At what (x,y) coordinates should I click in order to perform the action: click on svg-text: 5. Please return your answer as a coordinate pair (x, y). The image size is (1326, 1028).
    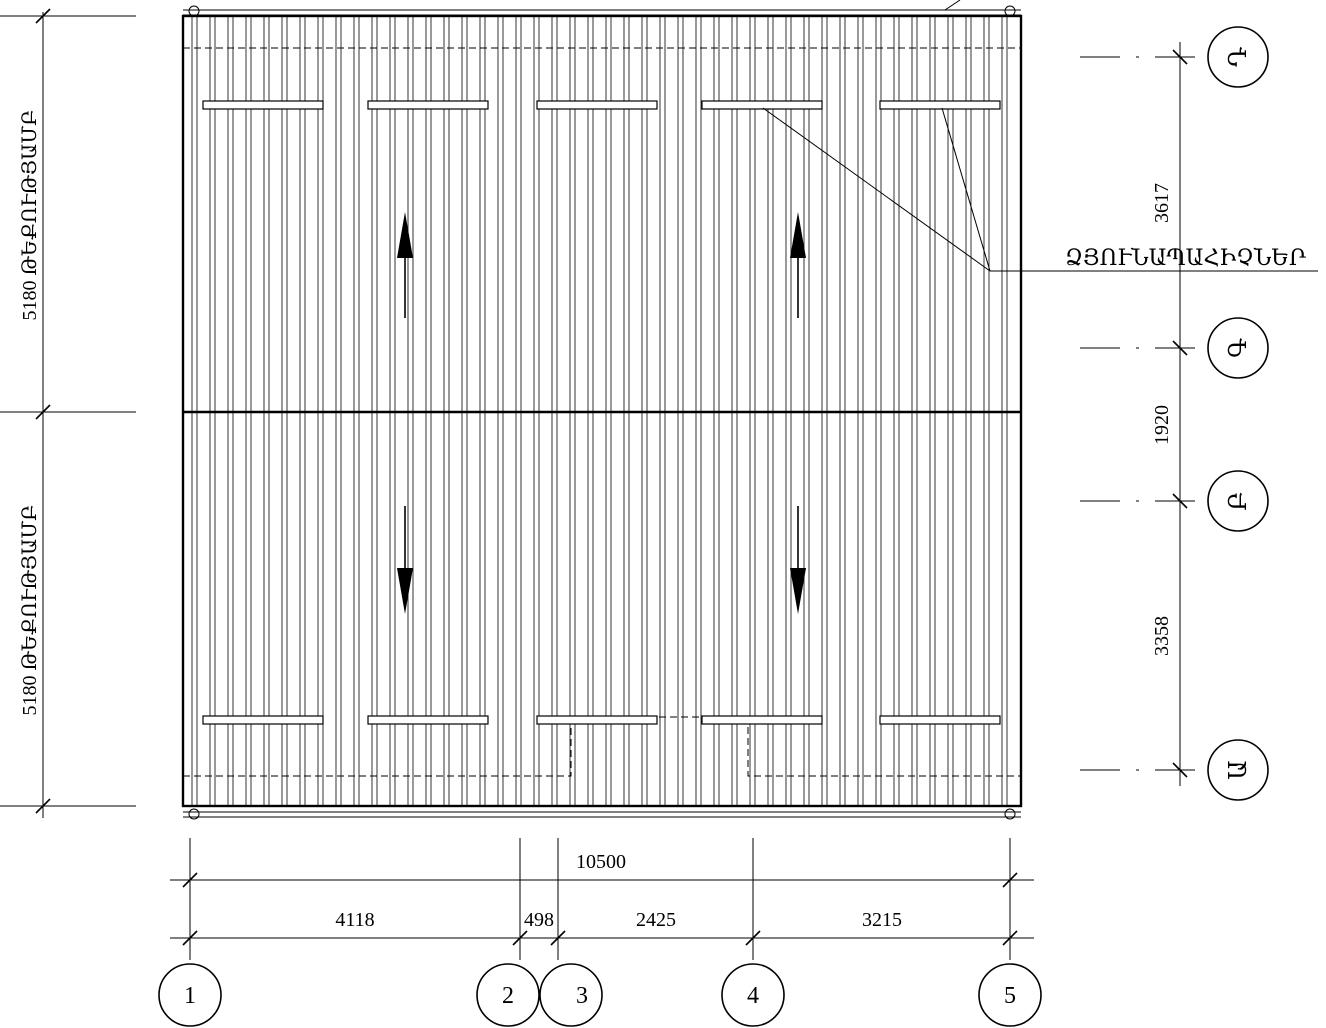
    Looking at the image, I should click on (1010, 996).